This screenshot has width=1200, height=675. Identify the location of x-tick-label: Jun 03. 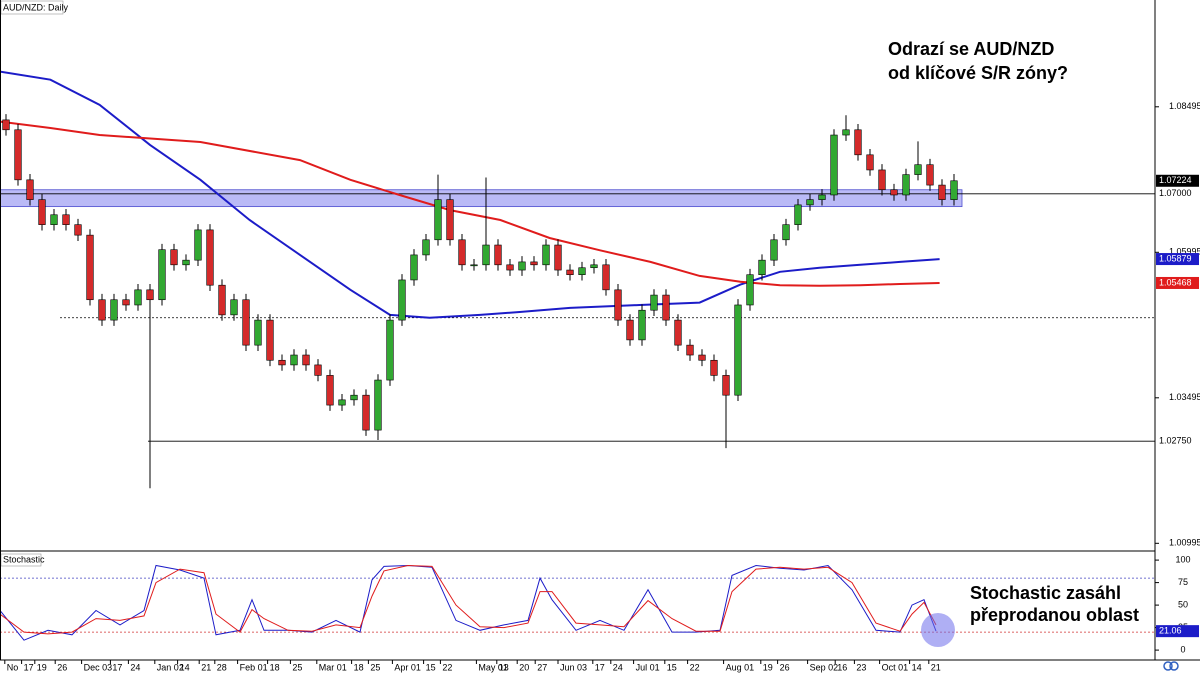
(573, 667).